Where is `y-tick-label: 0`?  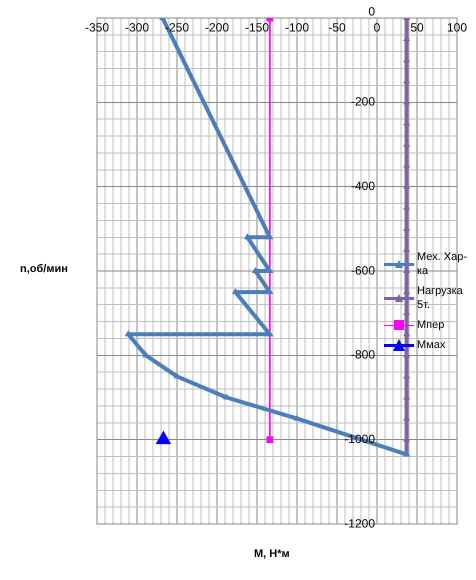 y-tick-label: 0 is located at coordinates (372, 11).